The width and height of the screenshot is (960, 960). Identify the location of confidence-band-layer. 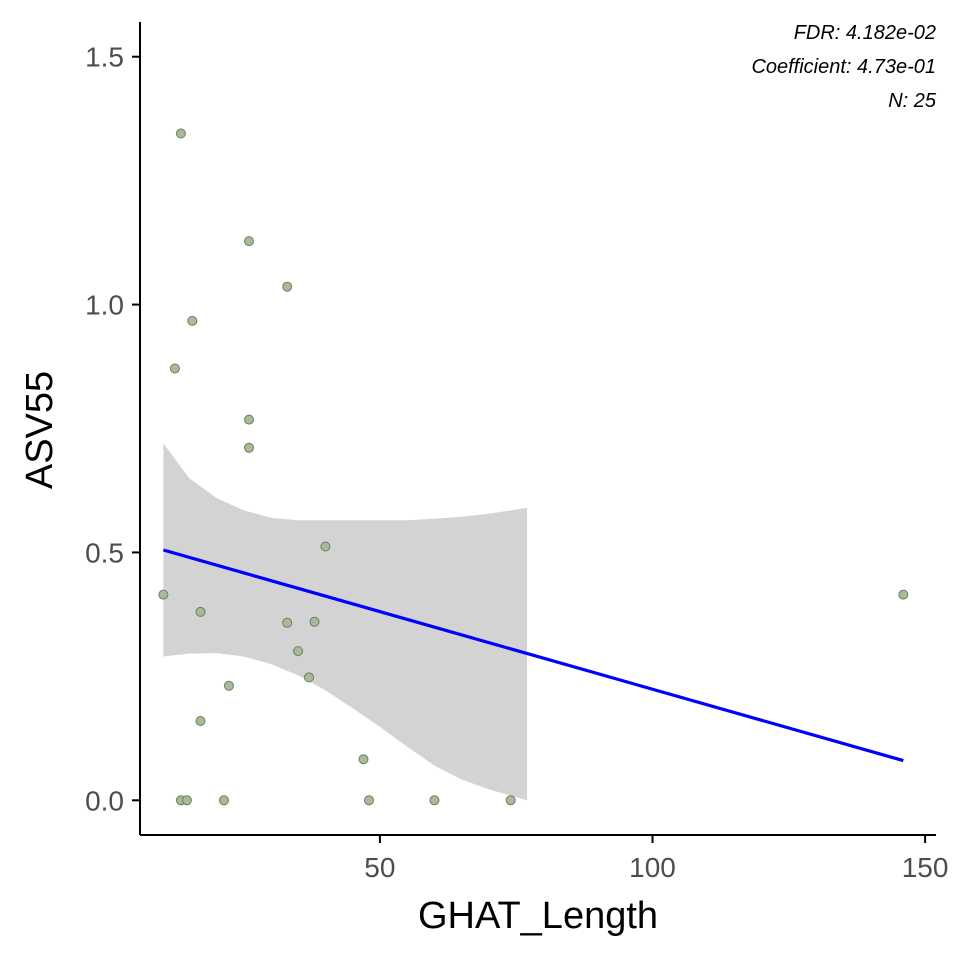
(345, 622).